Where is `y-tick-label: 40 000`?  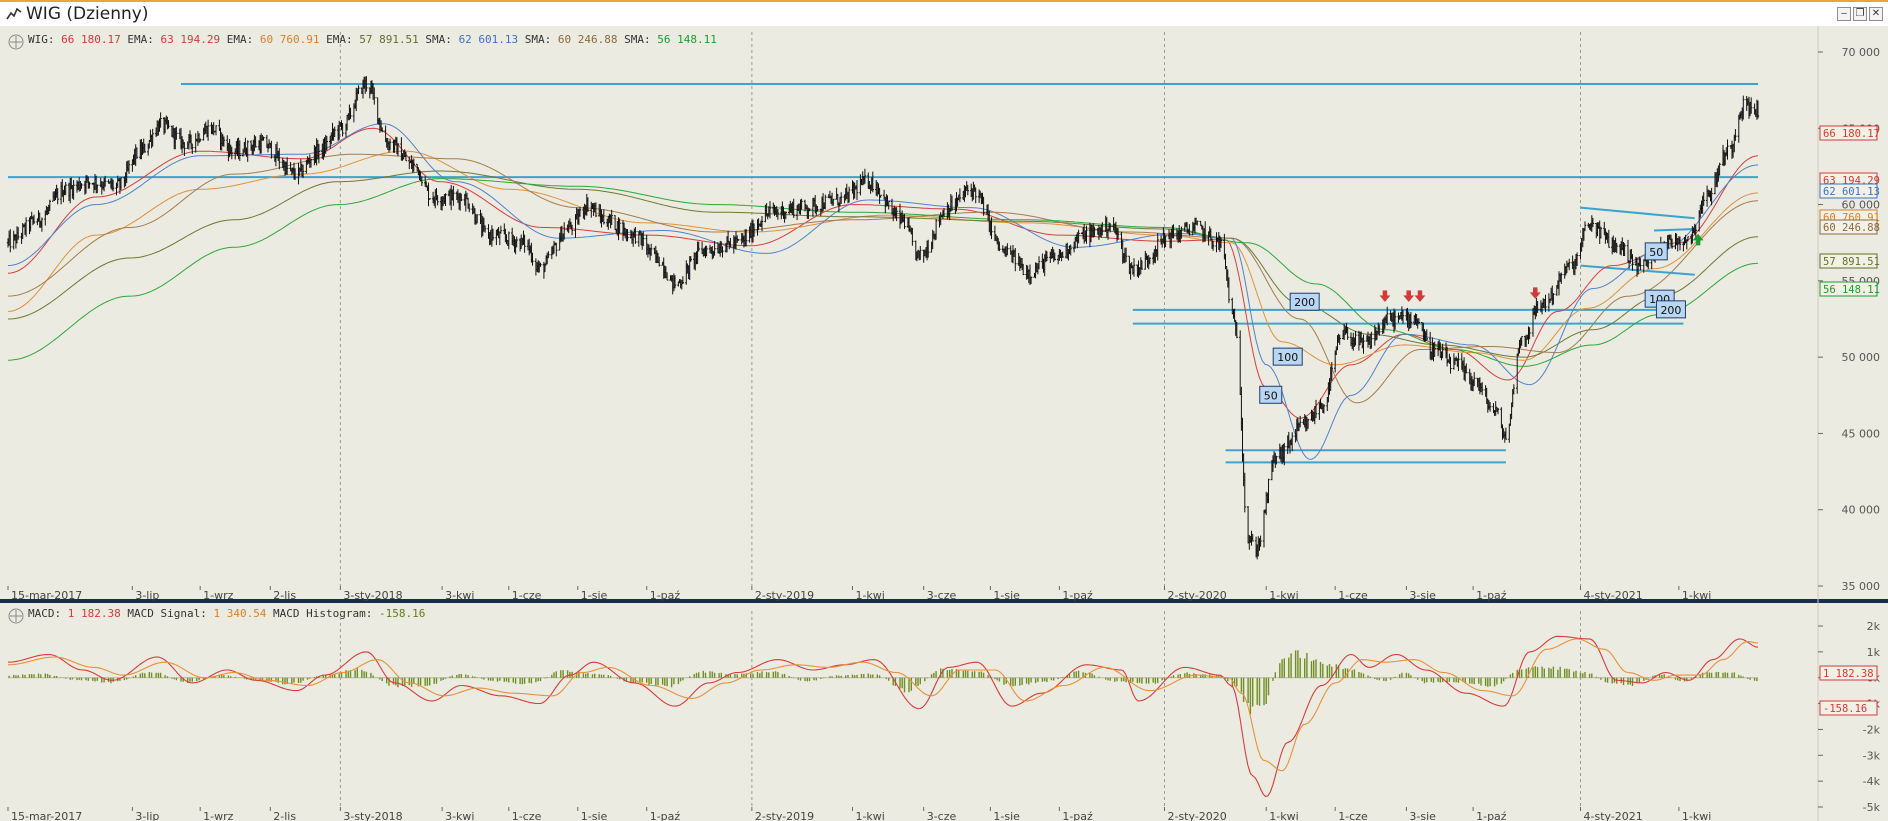
y-tick-label: 40 000 is located at coordinates (1861, 510).